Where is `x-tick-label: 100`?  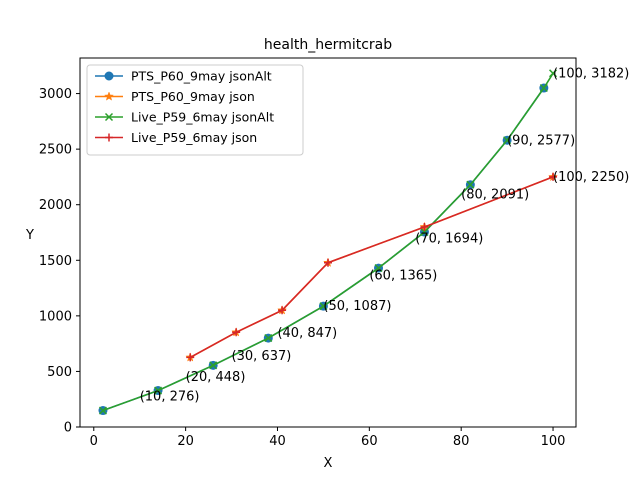 x-tick-label: 100 is located at coordinates (553, 441).